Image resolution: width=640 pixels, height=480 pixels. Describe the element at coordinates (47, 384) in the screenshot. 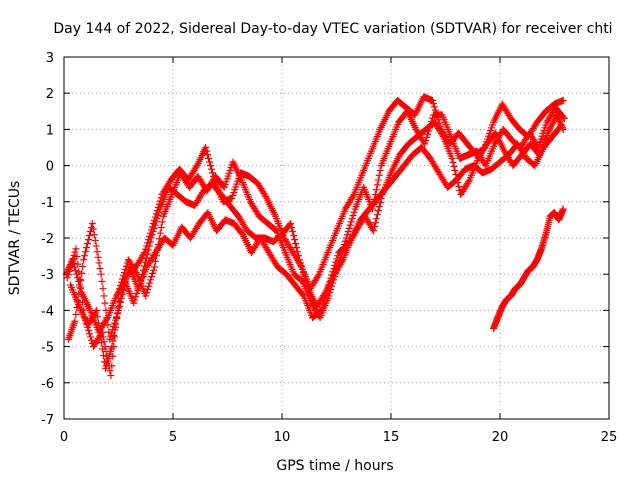

I see `y-tick-label: -6` at that location.